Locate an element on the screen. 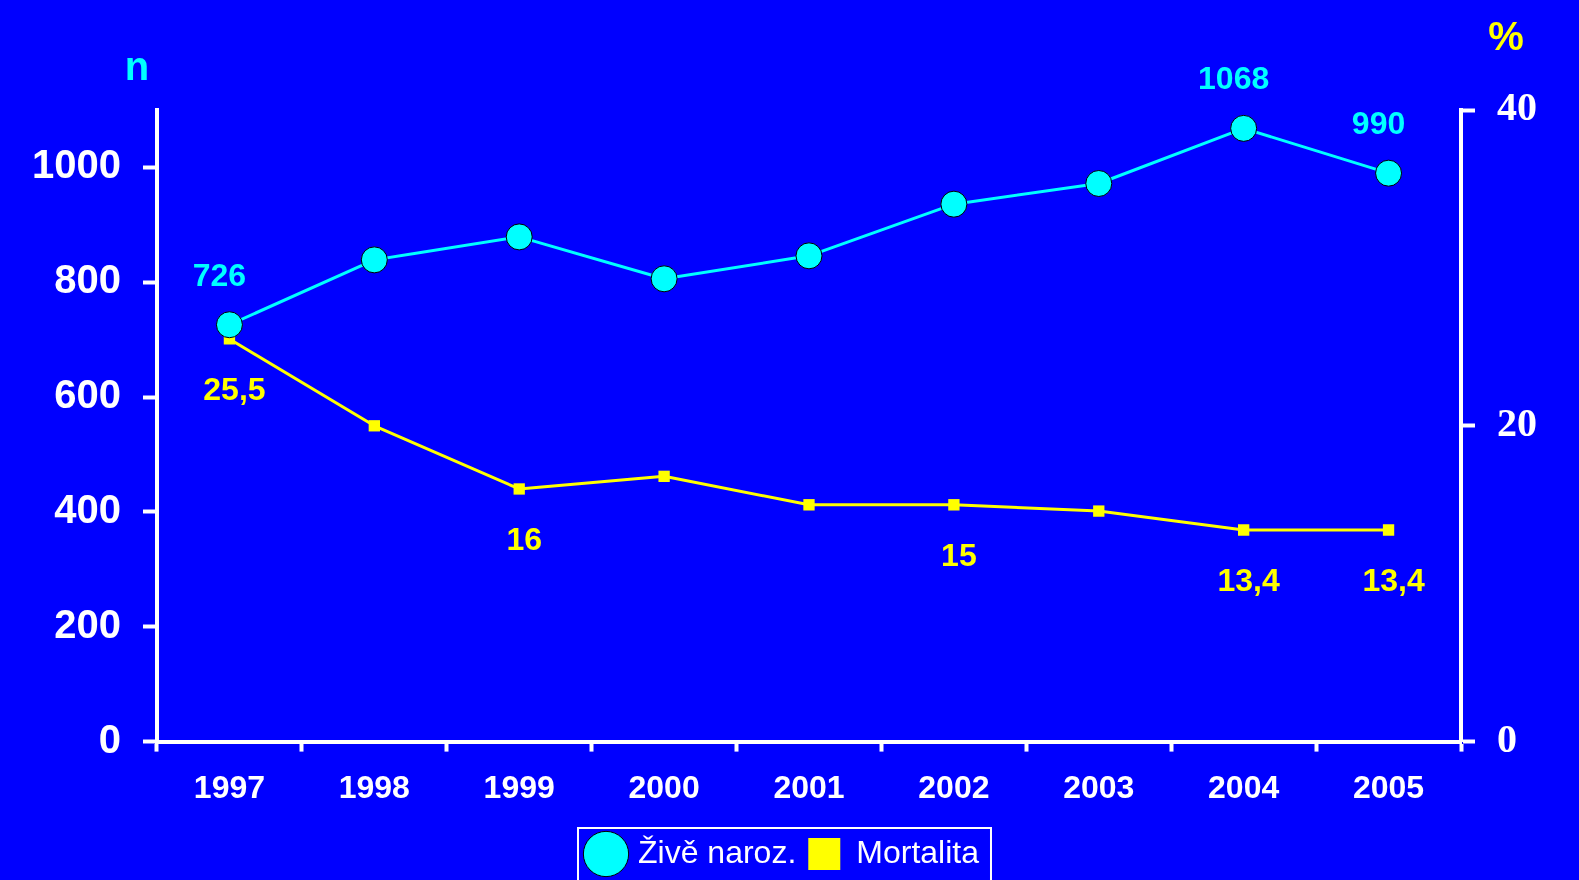 The image size is (1579, 880). data-label: 15 is located at coordinates (959, 554).